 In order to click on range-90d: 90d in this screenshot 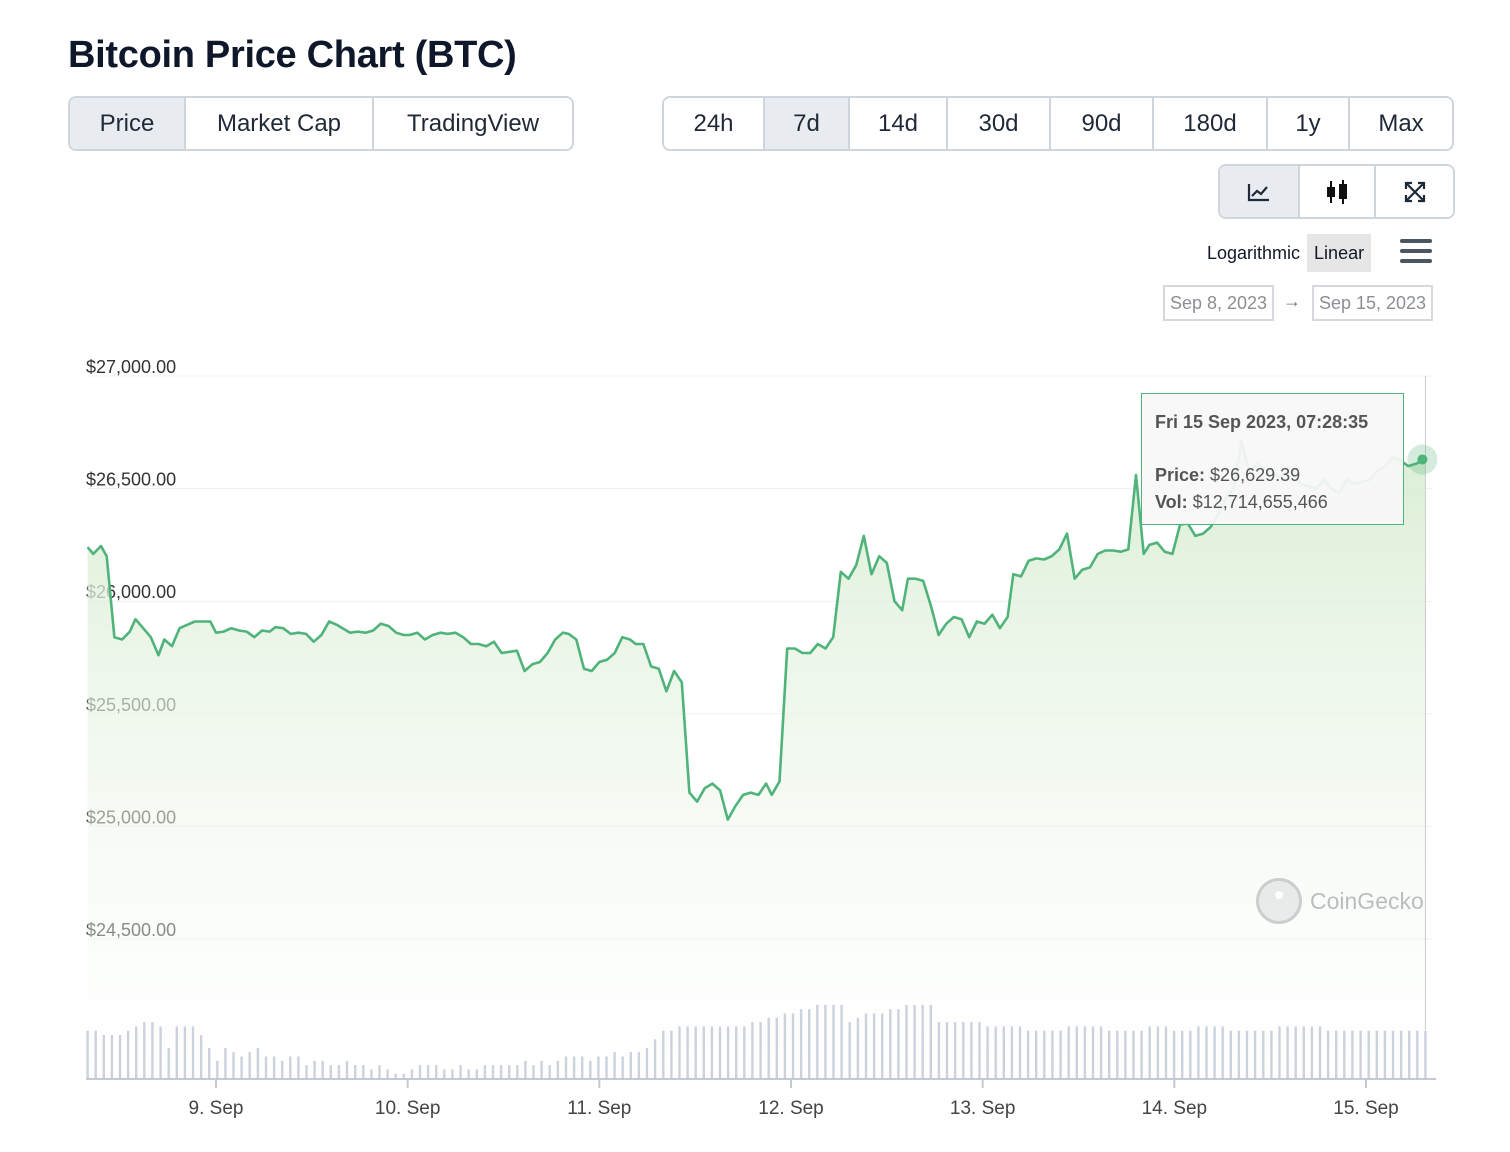, I will do `click(1102, 123)`.